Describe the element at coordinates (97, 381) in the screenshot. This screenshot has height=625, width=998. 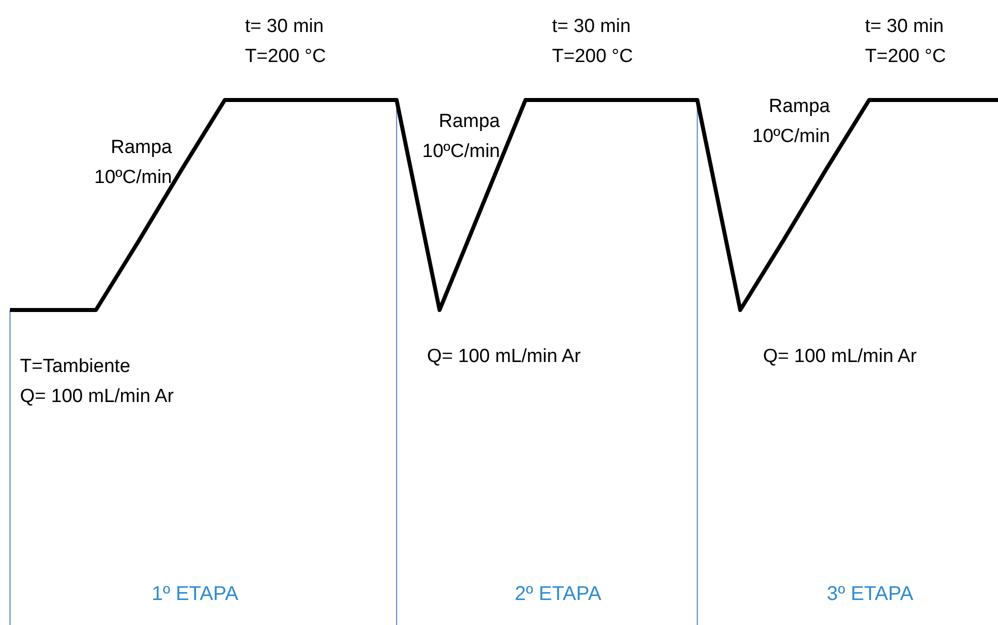
I see `text: T=Tambiente Q= 100 mL/min Ar` at that location.